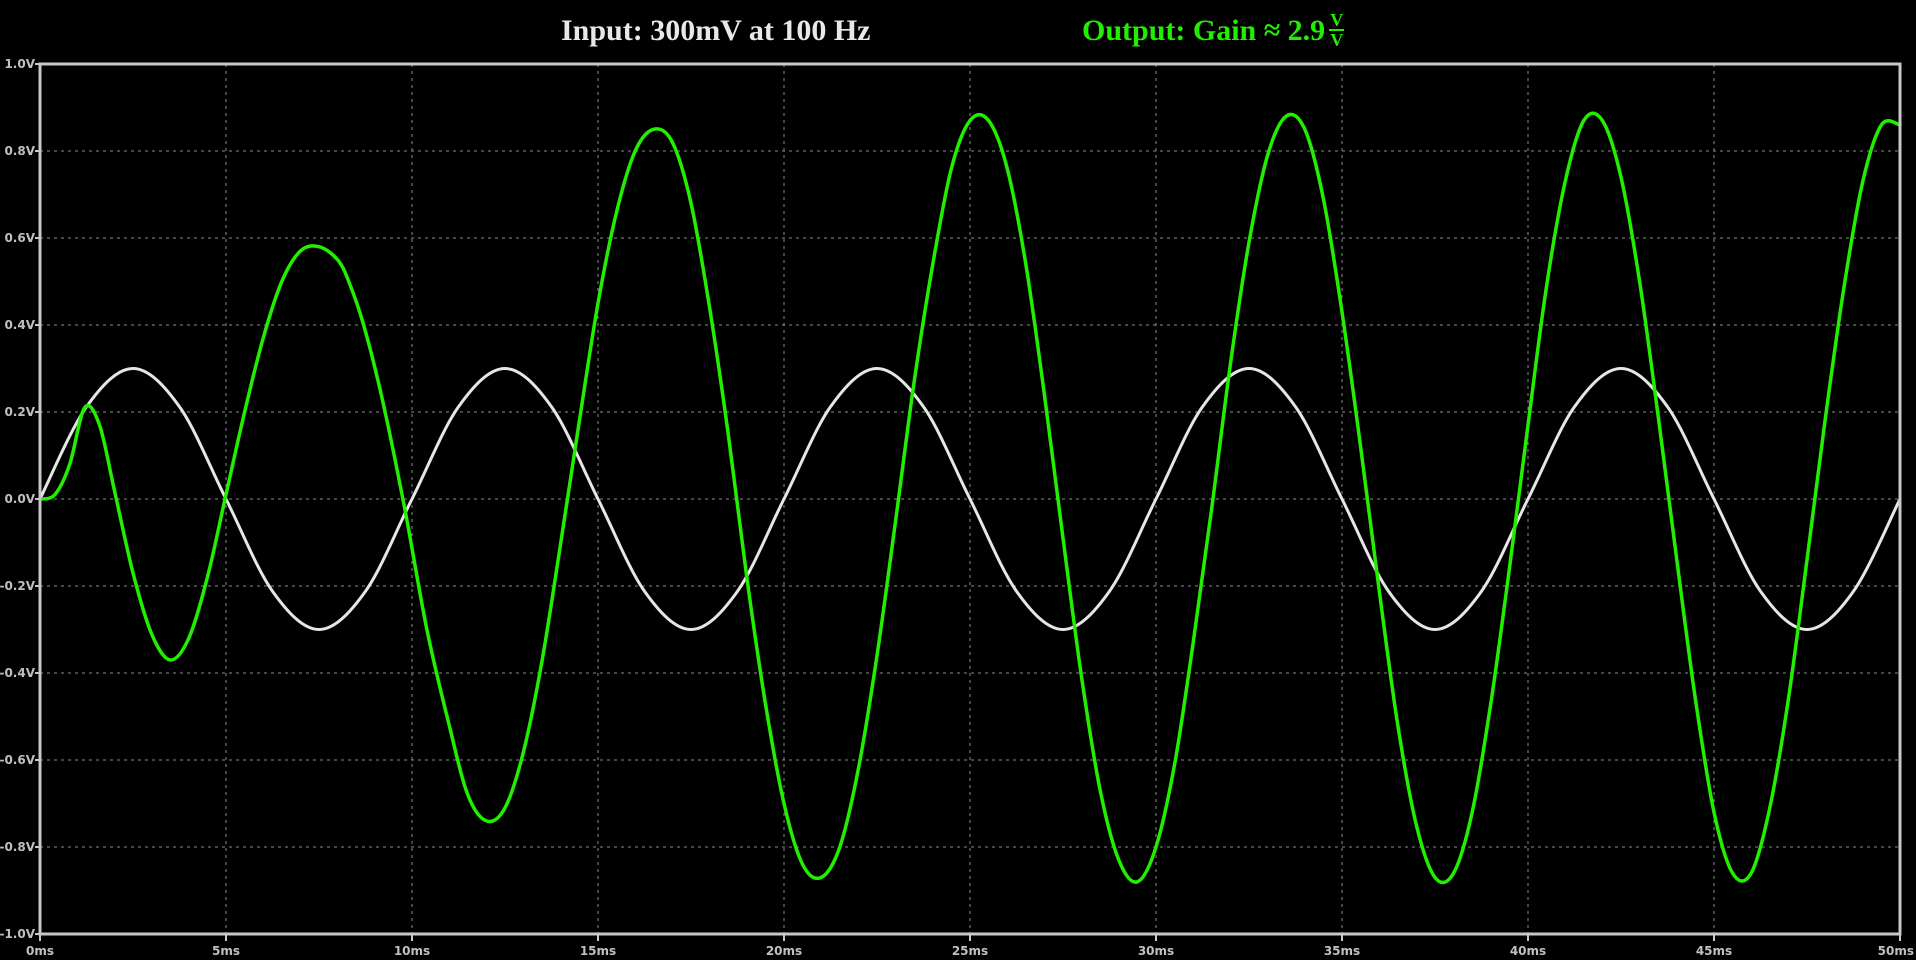 This screenshot has width=1916, height=960. What do you see at coordinates (18, 760) in the screenshot?
I see `y-tick-label: -0.6V` at bounding box center [18, 760].